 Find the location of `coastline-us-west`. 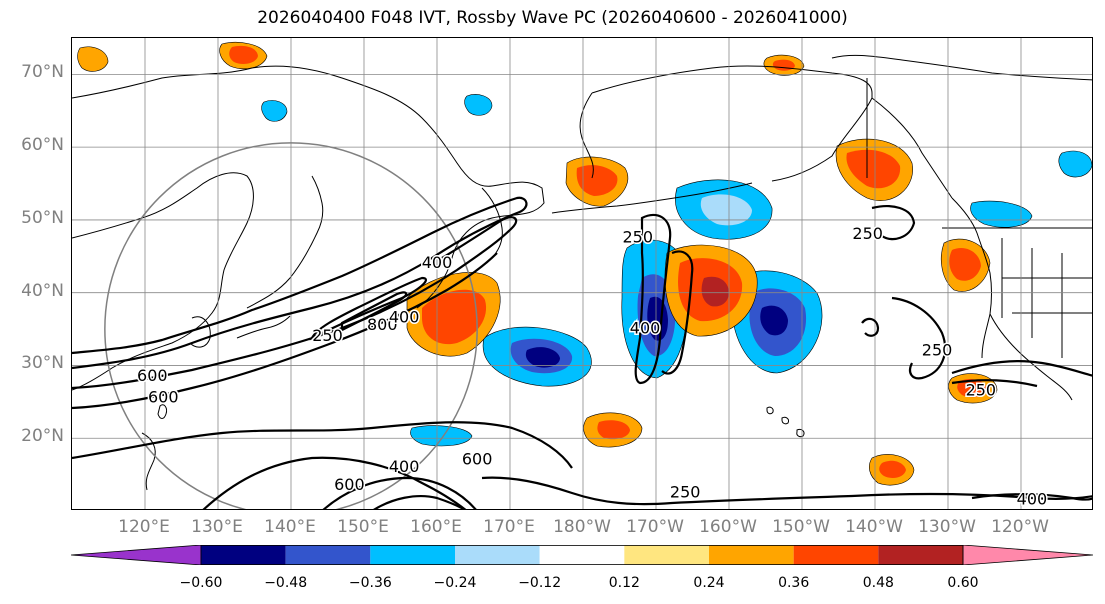

coastline-us-west is located at coordinates (1031, 357).